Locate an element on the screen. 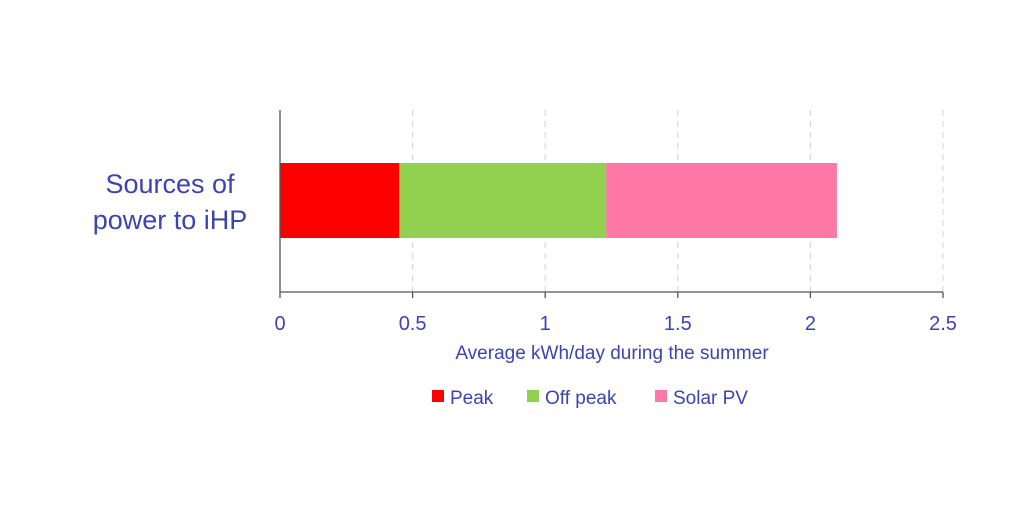  legend-label: Off peak is located at coordinates (581, 398).